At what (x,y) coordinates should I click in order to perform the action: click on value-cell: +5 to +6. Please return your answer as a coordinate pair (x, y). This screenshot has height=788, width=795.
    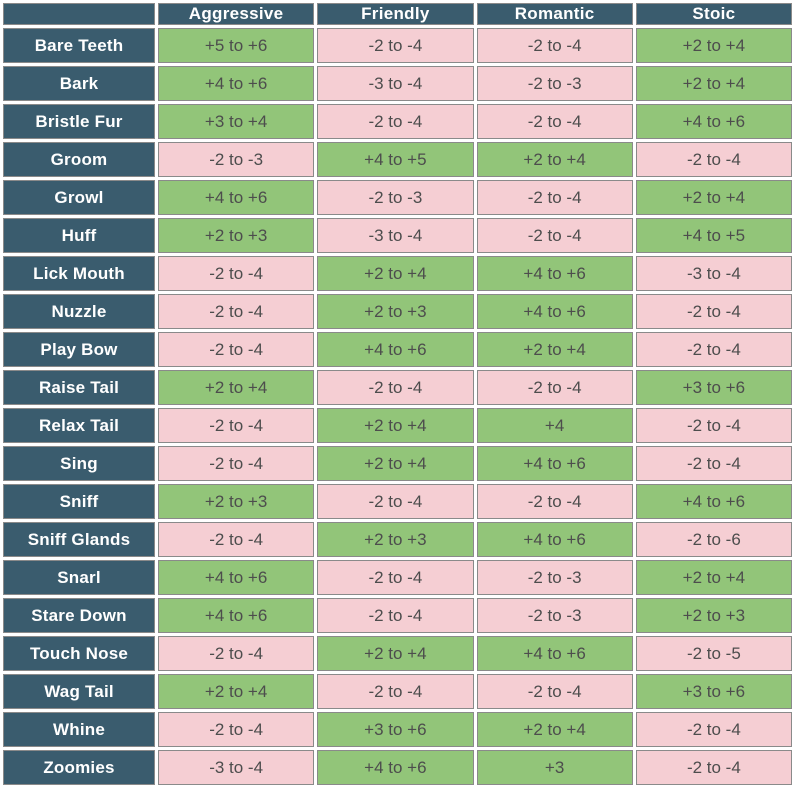
    Looking at the image, I should click on (236, 45).